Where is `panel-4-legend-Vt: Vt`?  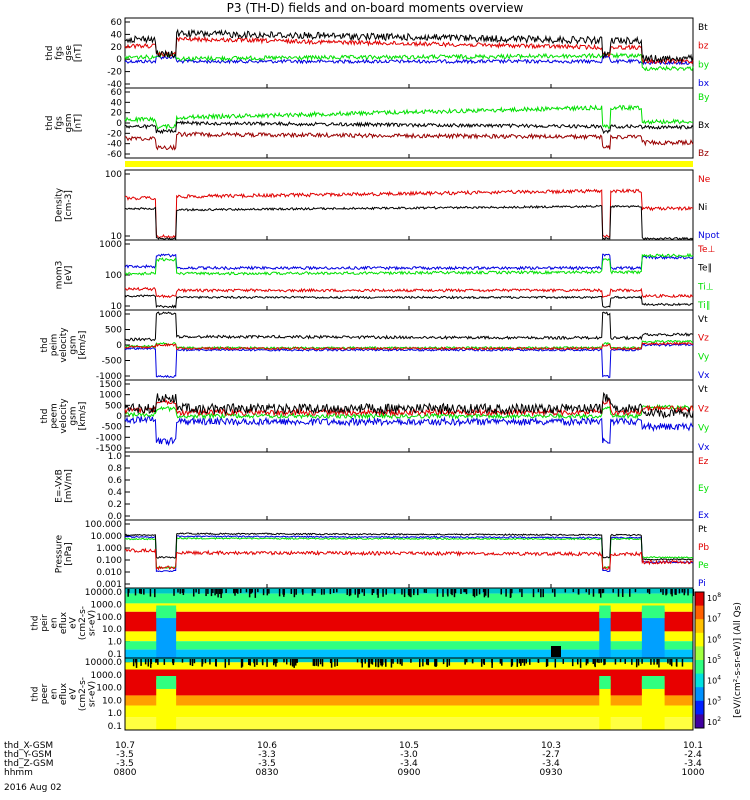 panel-4-legend-Vt: Vt is located at coordinates (703, 320).